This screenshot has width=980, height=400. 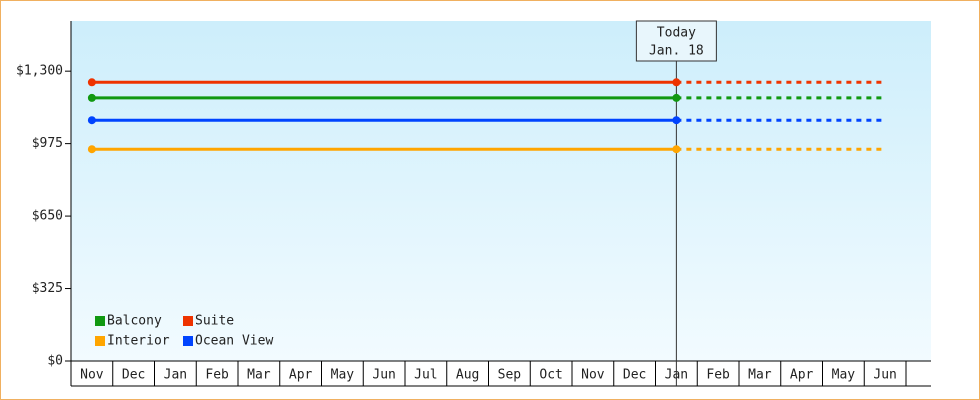 What do you see at coordinates (425, 375) in the screenshot?
I see `x-tick-label: Jul` at bounding box center [425, 375].